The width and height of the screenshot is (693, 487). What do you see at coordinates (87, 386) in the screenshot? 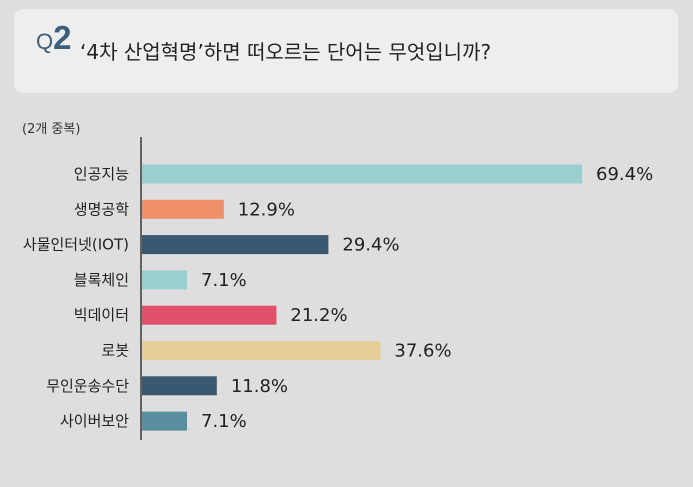
I see `category-label: 무인운송수단` at bounding box center [87, 386].